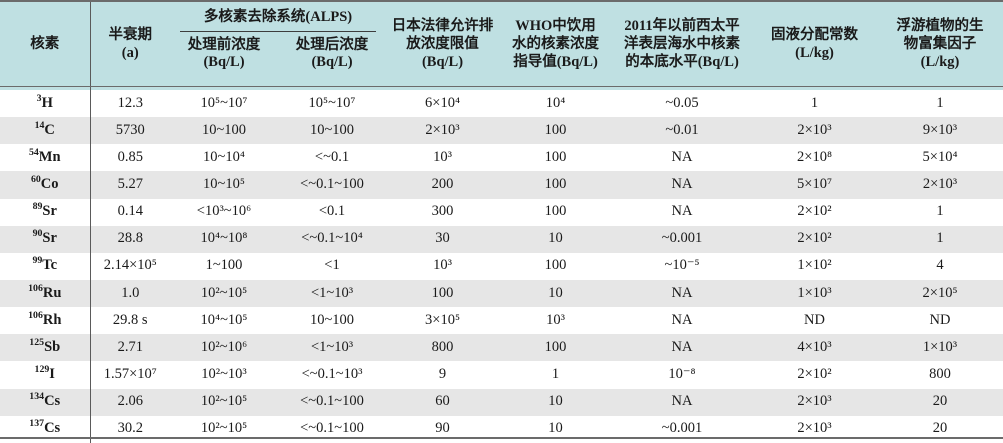  I want to click on header-japan-limit-line2: 放浓度限值, so click(442, 44).